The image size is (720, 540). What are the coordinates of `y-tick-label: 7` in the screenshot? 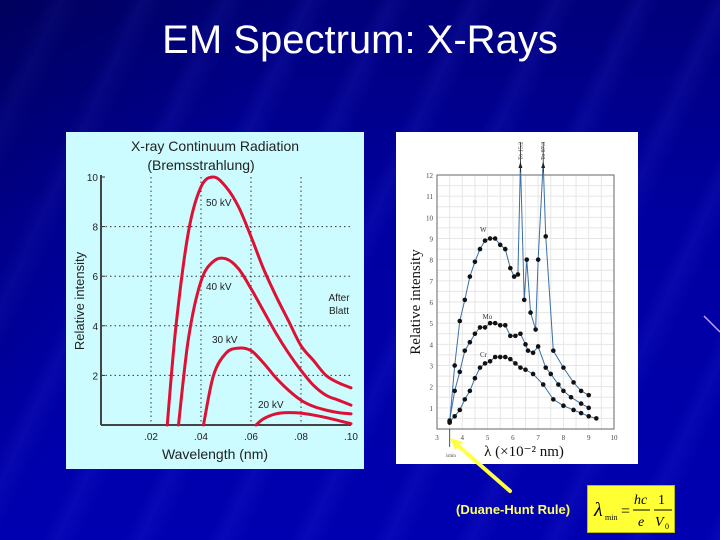 It's located at (432, 282).